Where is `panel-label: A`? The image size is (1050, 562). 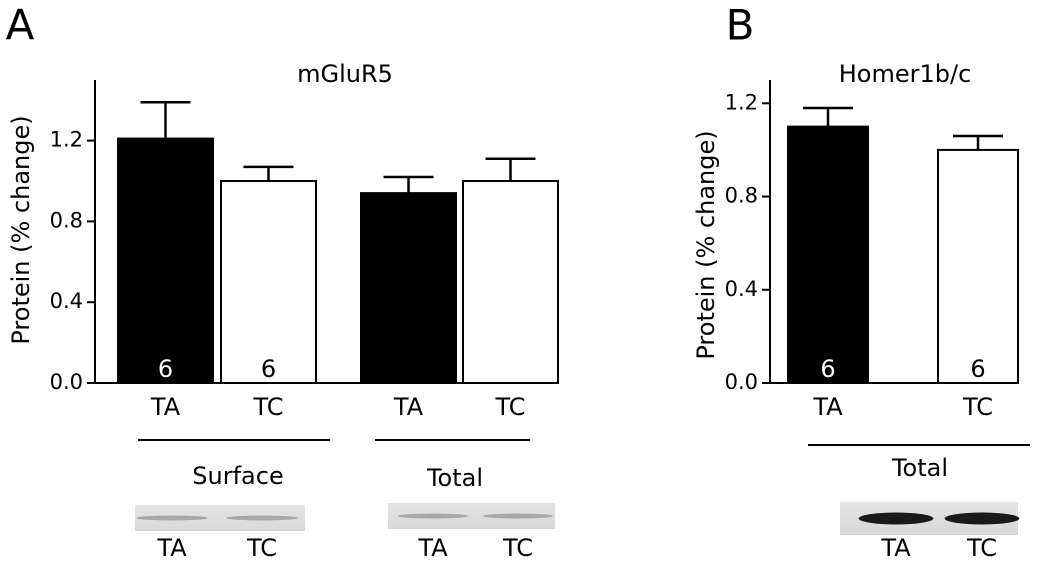
panel-label: A is located at coordinates (20, 25).